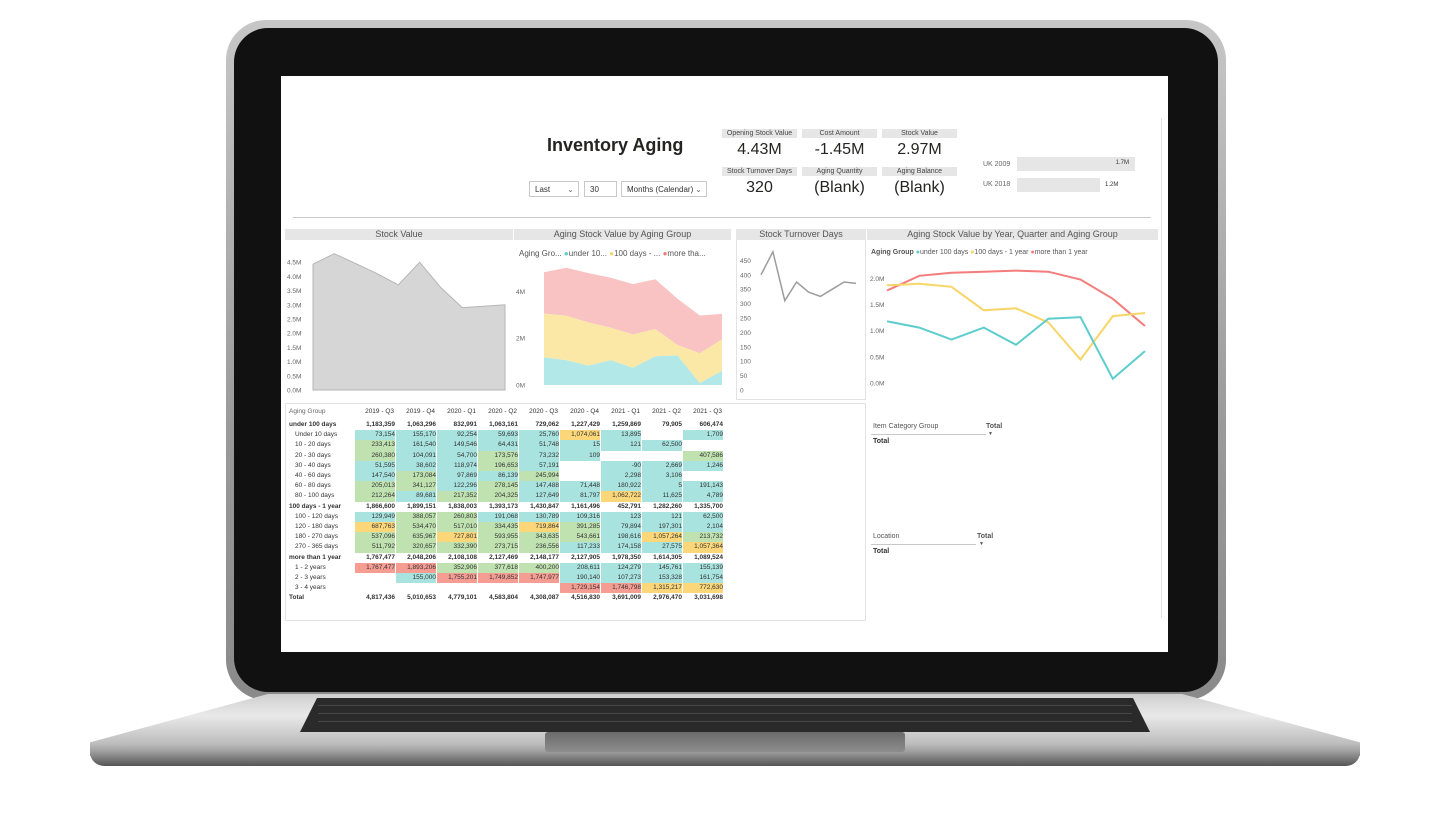 Image resolution: width=1450 pixels, height=816 pixels. Describe the element at coordinates (707, 411) in the screenshot. I see `matrix-column-header: 2021 - Q3` at that location.